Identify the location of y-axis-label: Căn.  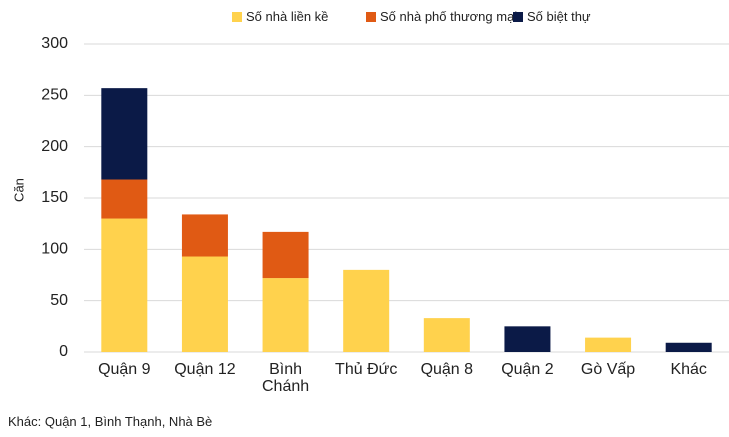
(18, 190).